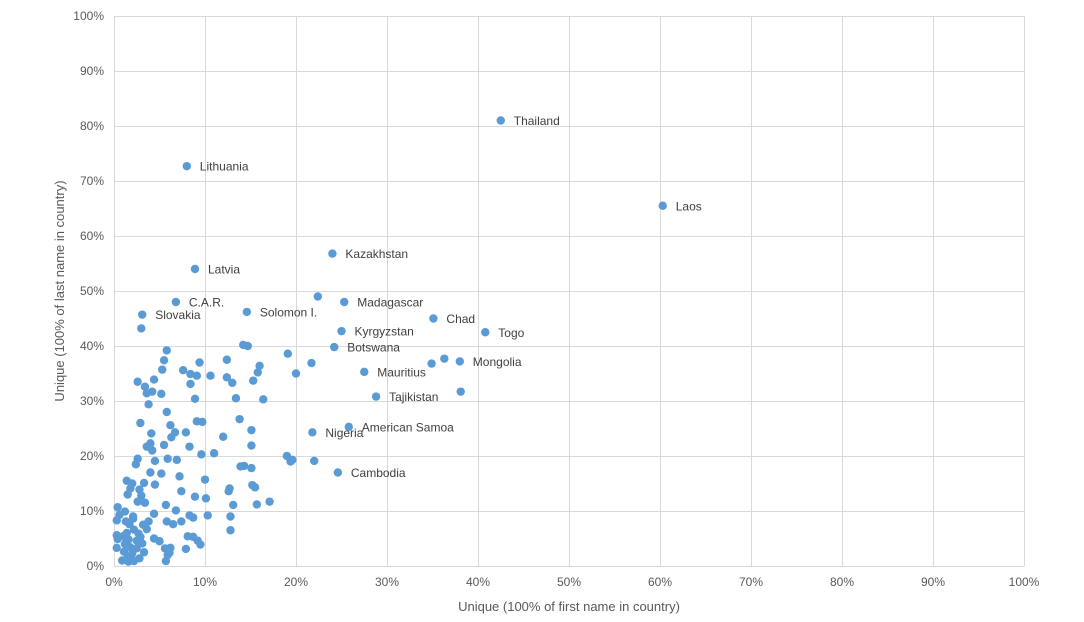  What do you see at coordinates (689, 206) in the screenshot?
I see `point-label: Laos` at bounding box center [689, 206].